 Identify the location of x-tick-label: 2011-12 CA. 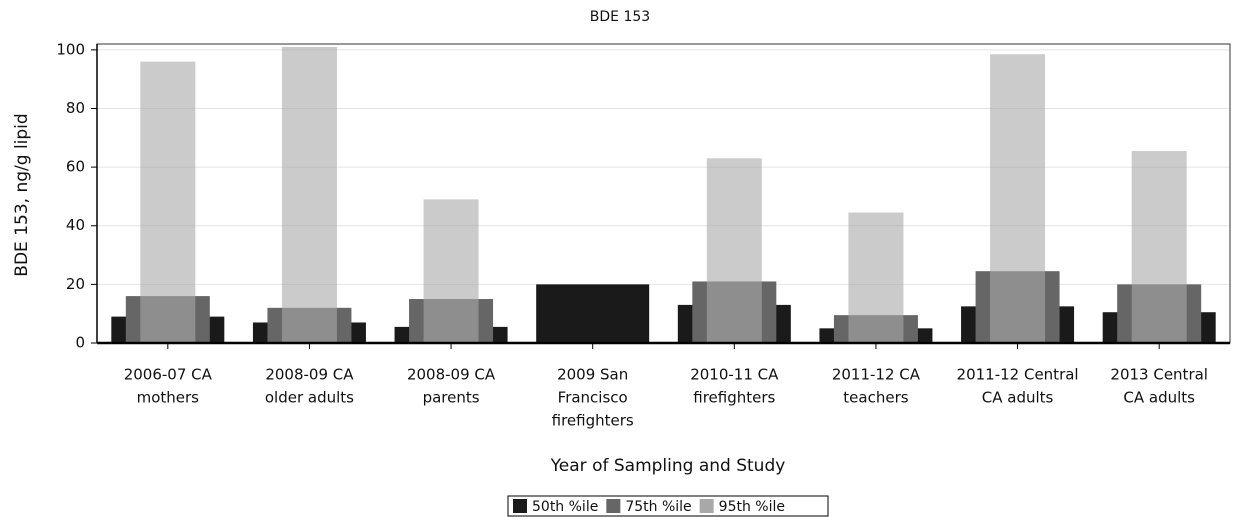
(876, 375).